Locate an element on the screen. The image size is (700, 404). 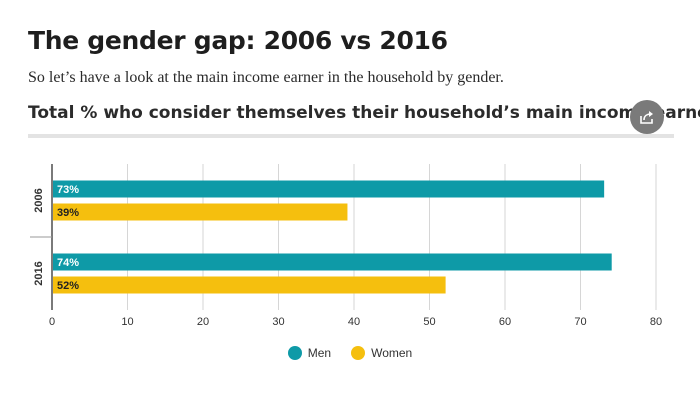
category-label-2016: 2016 is located at coordinates (39, 273).